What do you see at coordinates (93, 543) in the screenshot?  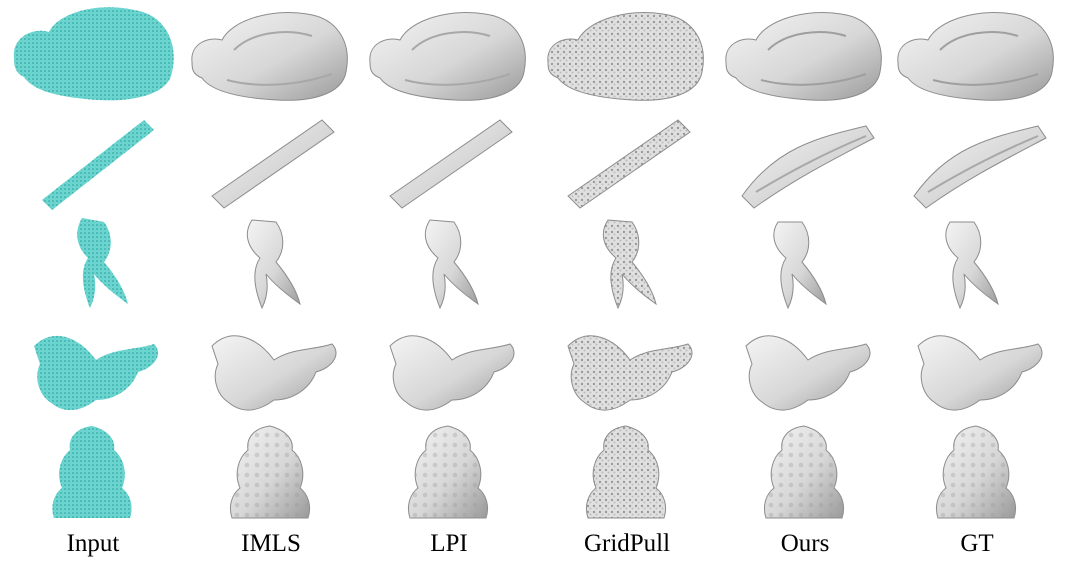 I see `column-label-input: Input` at bounding box center [93, 543].